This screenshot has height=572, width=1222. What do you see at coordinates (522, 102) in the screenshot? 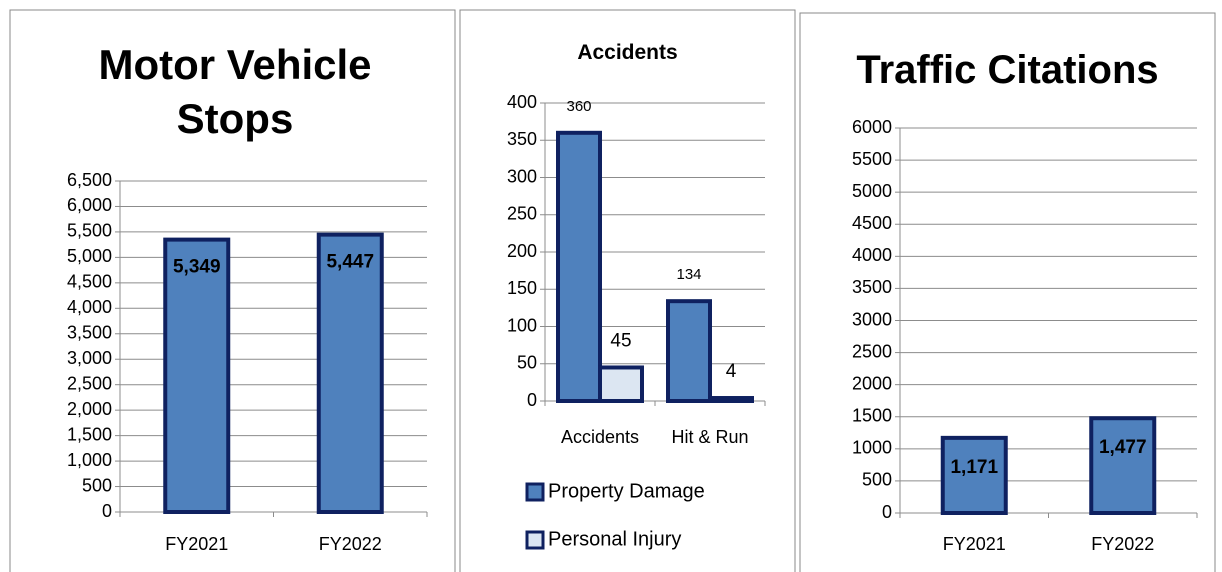
I see `y-tick-label: 400` at bounding box center [522, 102].